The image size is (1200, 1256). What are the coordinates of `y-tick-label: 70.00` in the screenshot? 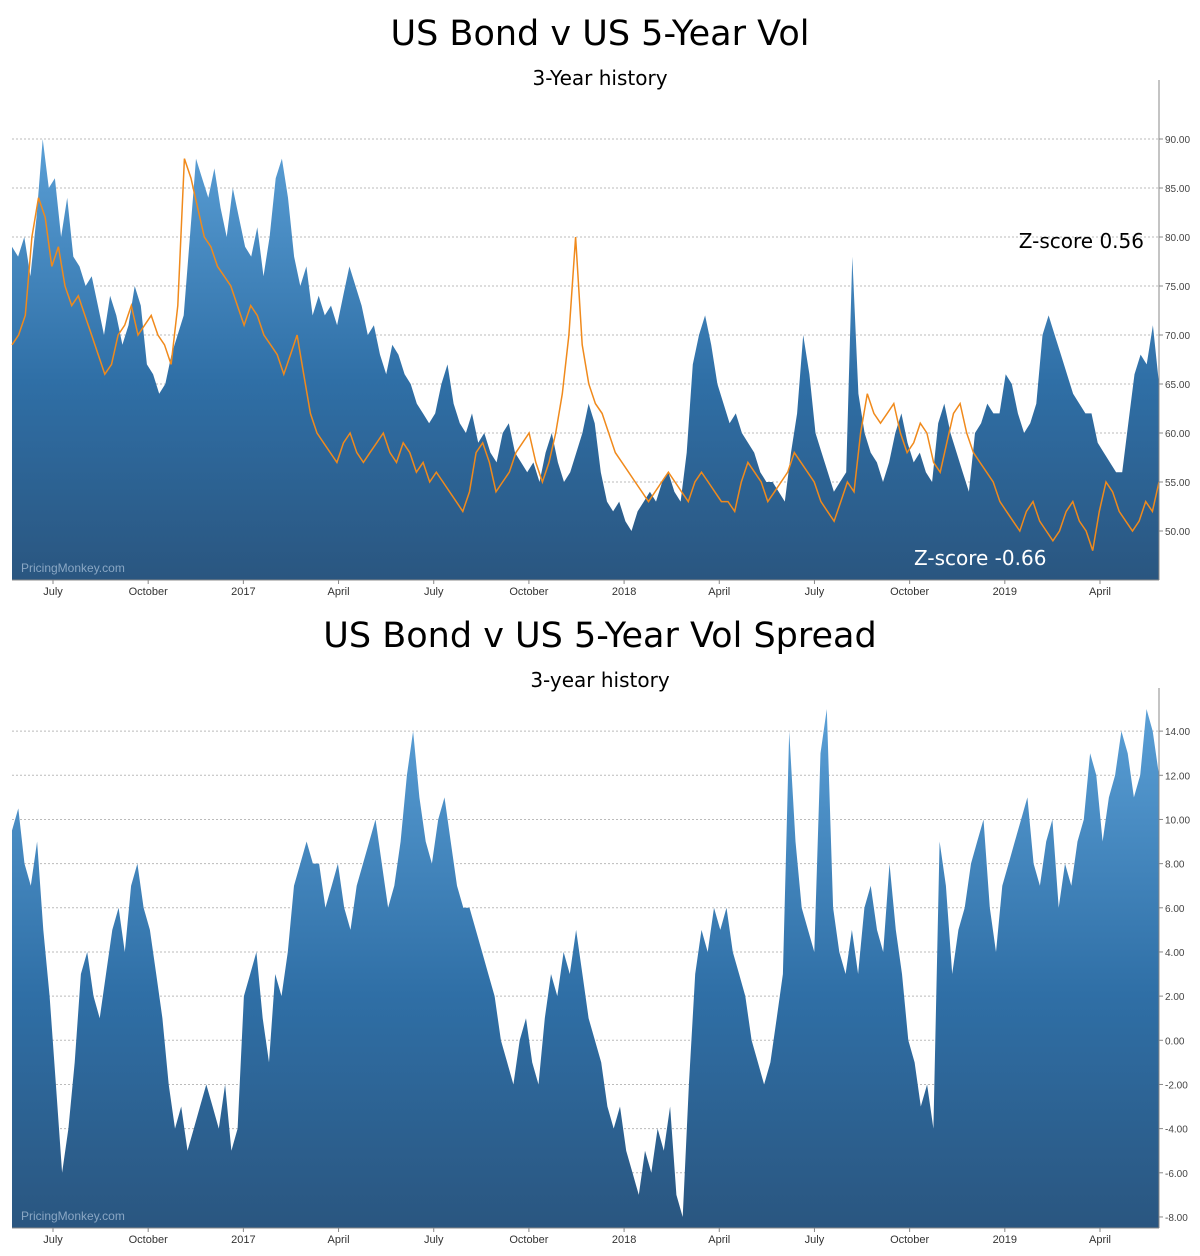 It's located at (1177, 336).